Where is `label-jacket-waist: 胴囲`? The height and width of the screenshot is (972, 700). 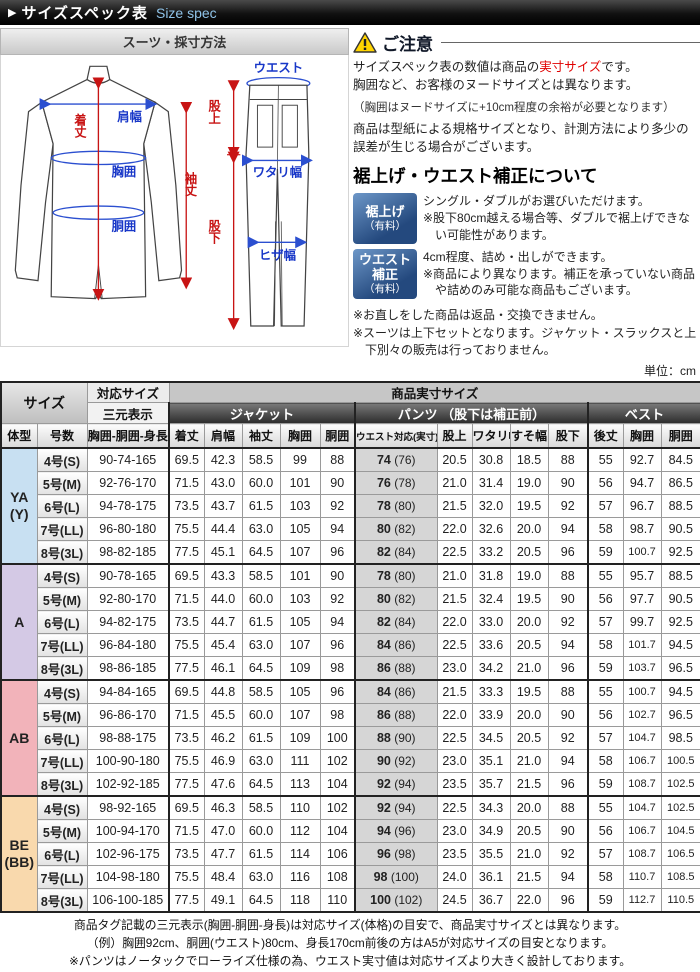 label-jacket-waist: 胴囲 is located at coordinates (124, 226).